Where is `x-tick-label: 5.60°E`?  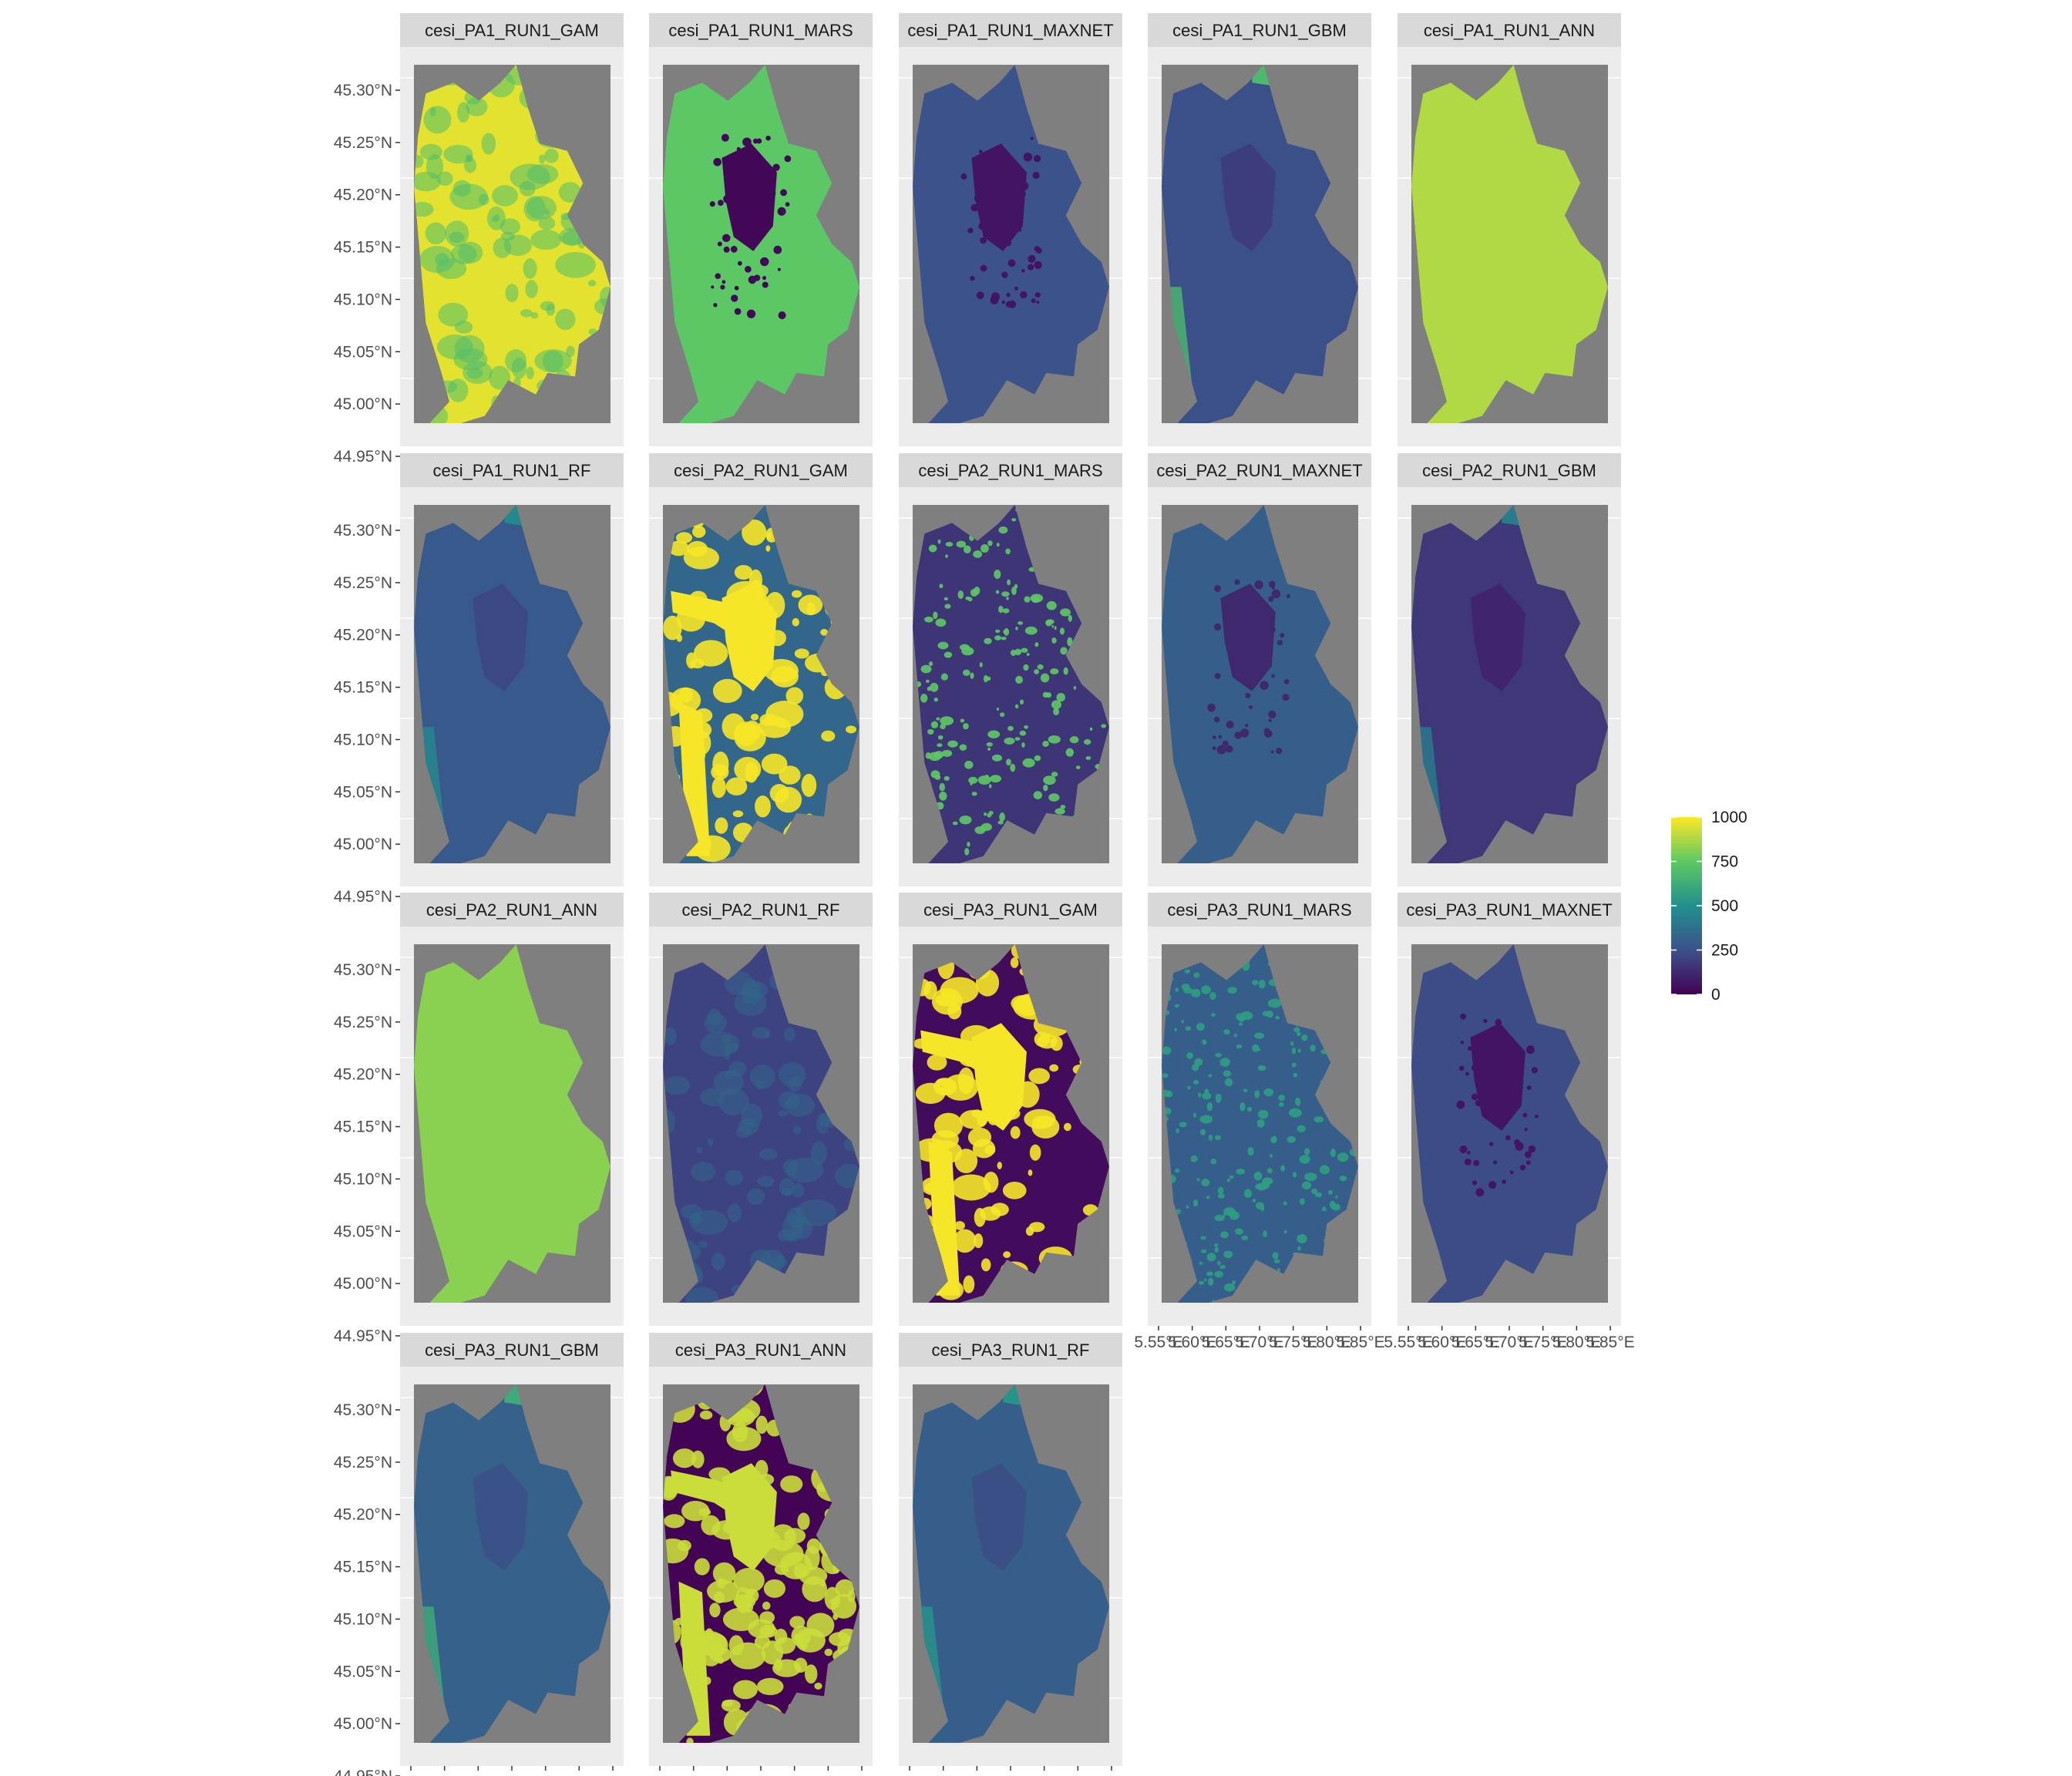 x-tick-label: 5.60°E is located at coordinates (444, 1775).